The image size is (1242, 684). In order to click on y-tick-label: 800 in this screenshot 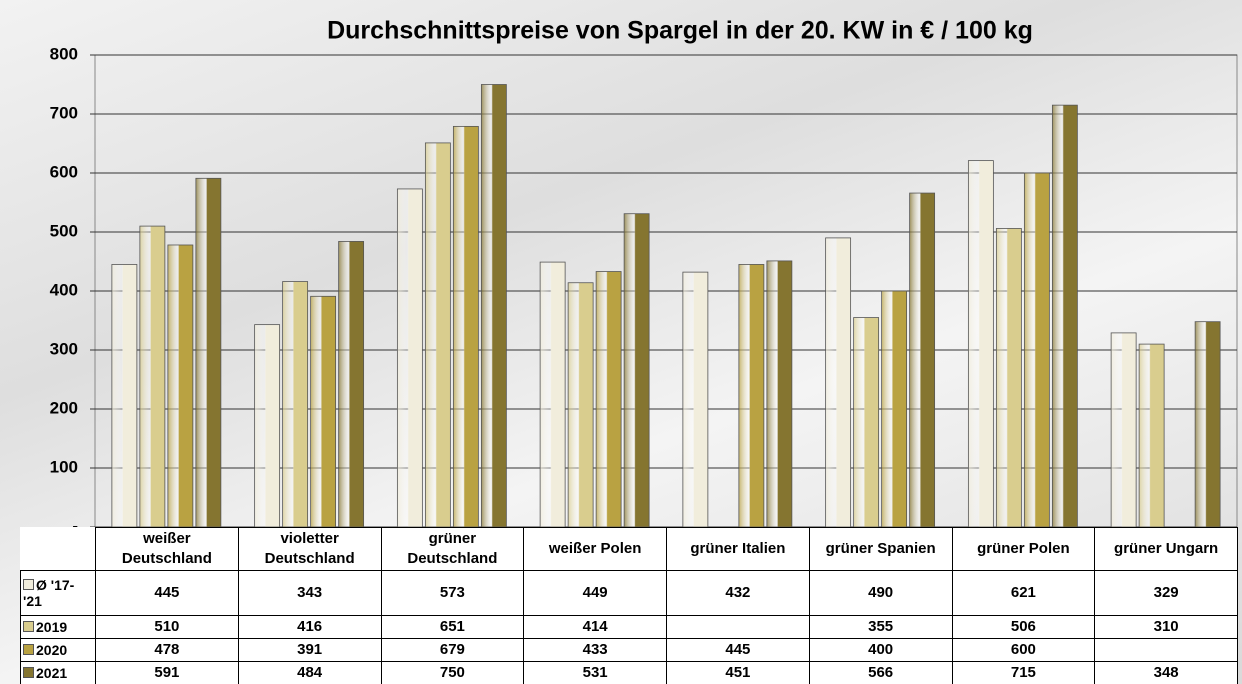, I will do `click(64, 53)`.